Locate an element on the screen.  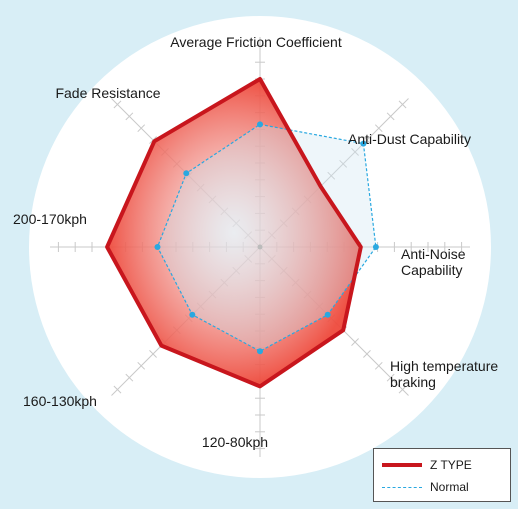
axis-label-7-line-0: Fade Resistance is located at coordinates (107, 93).